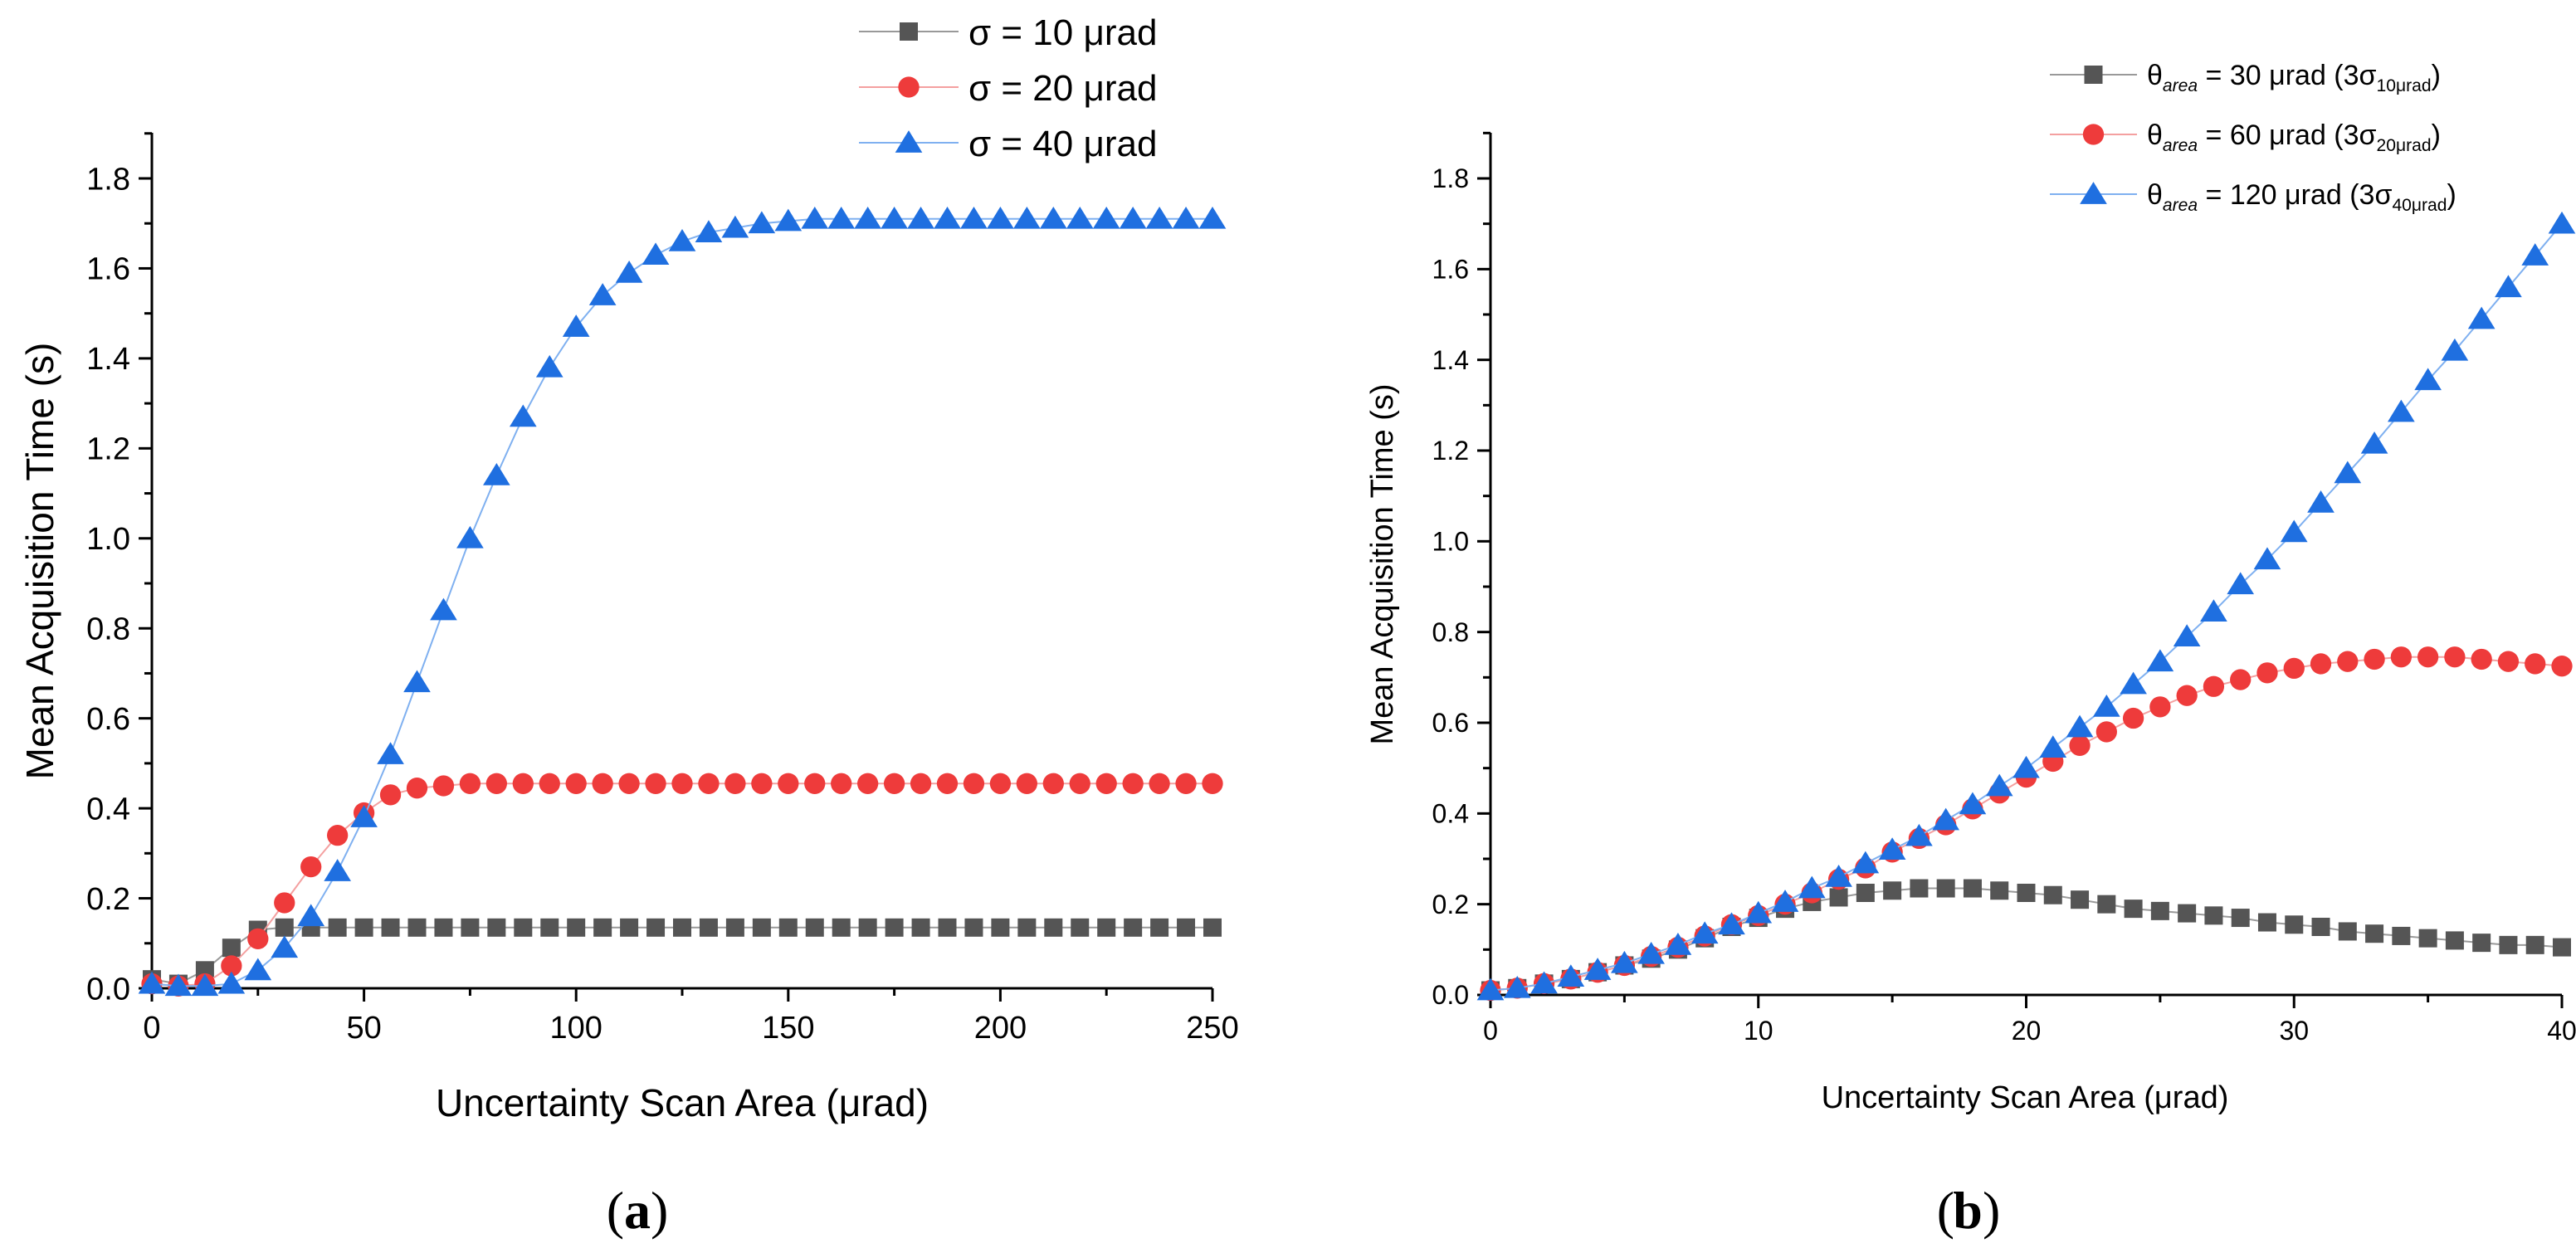  I want to click on panel-b-x-tick-label: 20, so click(2027, 1031).